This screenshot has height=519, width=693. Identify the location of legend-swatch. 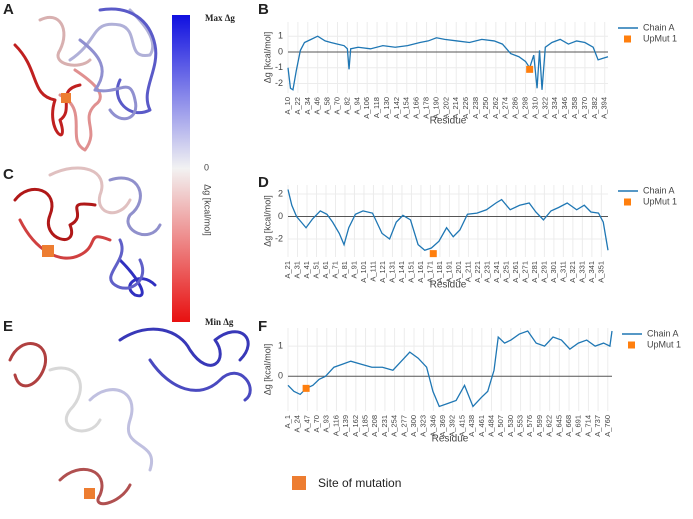
(631, 345).